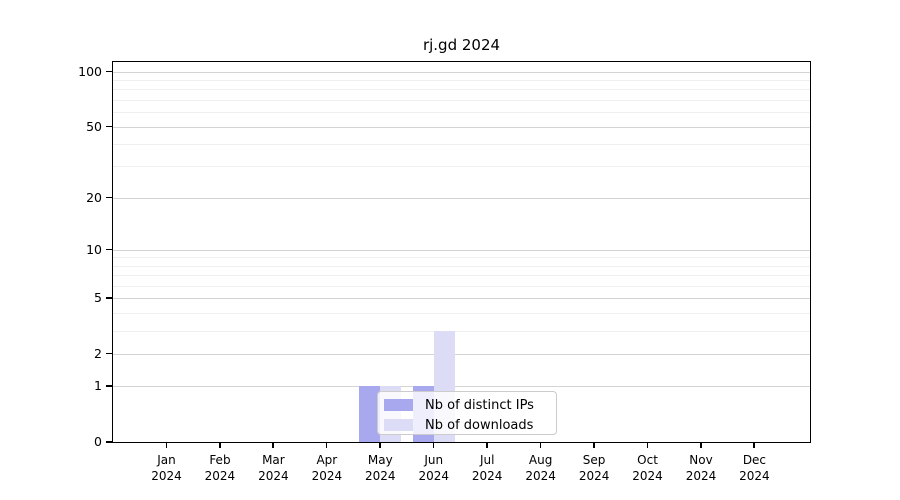 The width and height of the screenshot is (900, 500). Describe the element at coordinates (94, 126) in the screenshot. I see `y-tick-label: 50` at that location.